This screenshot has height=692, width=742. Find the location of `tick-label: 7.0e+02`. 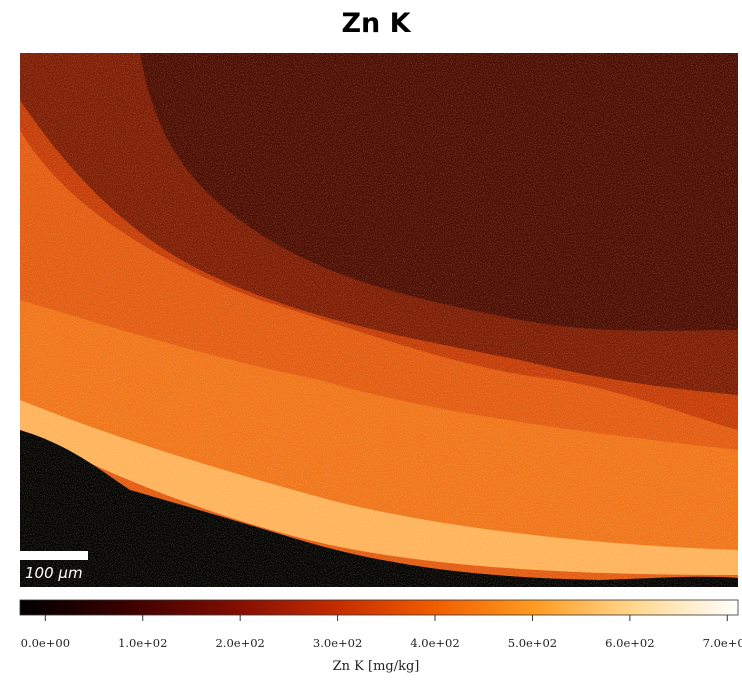

tick-label: 7.0e+02 is located at coordinates (722, 643).